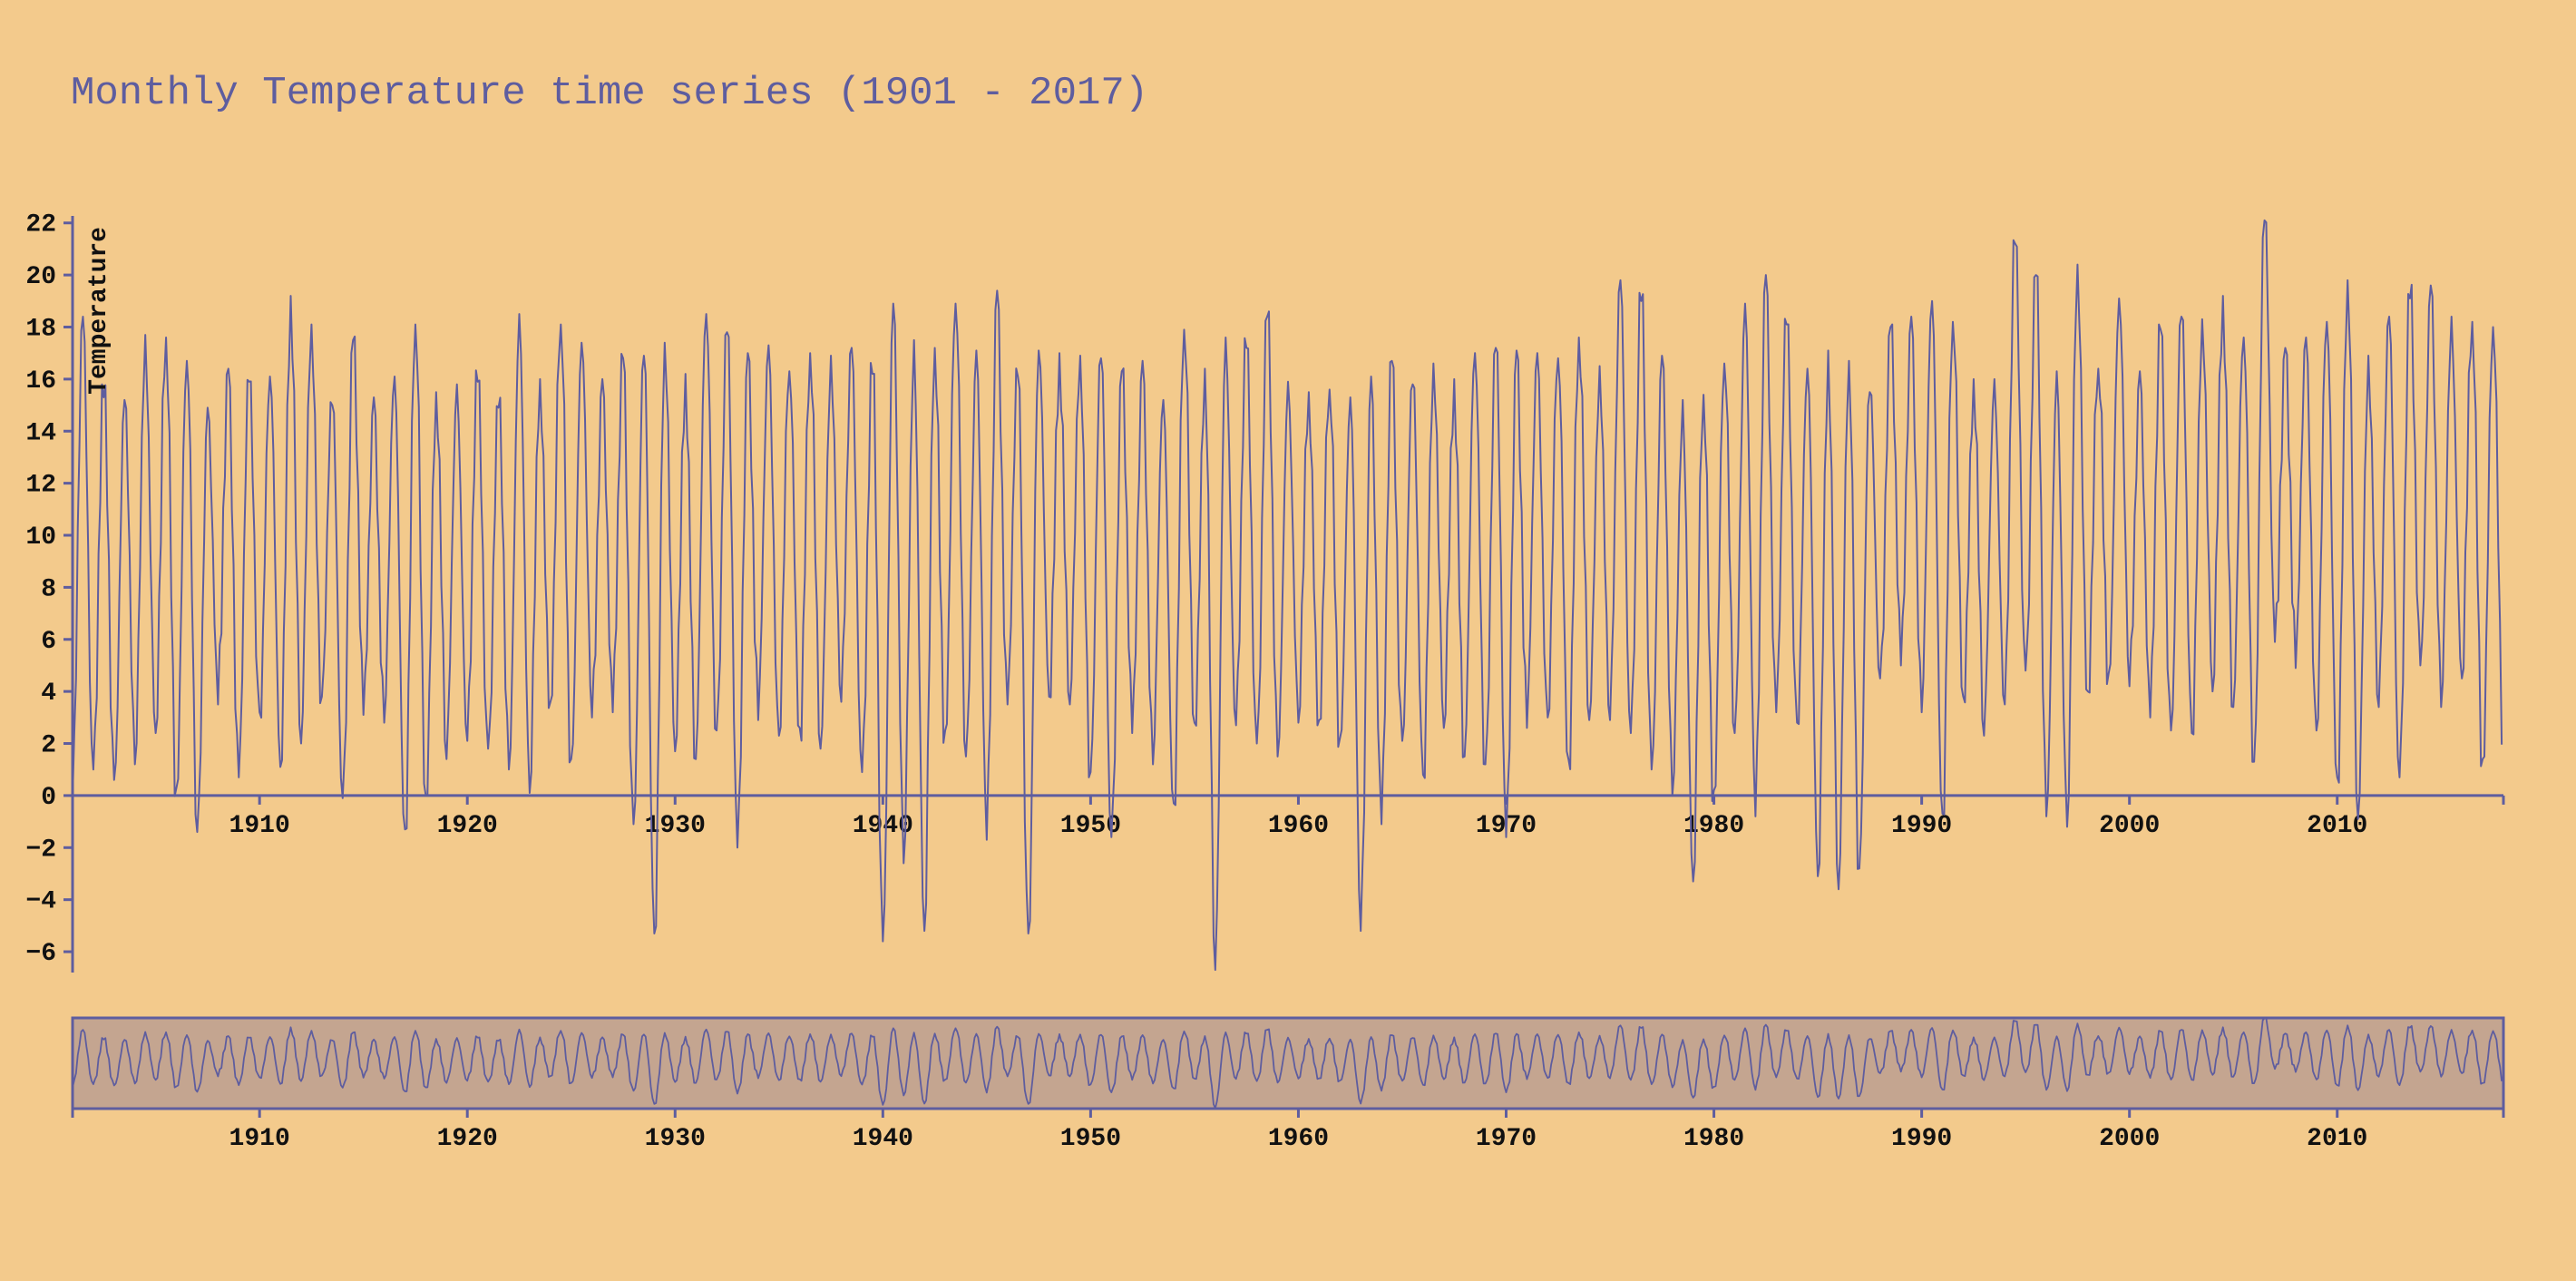  I want to click on y-tick-label: −4, so click(40, 902).